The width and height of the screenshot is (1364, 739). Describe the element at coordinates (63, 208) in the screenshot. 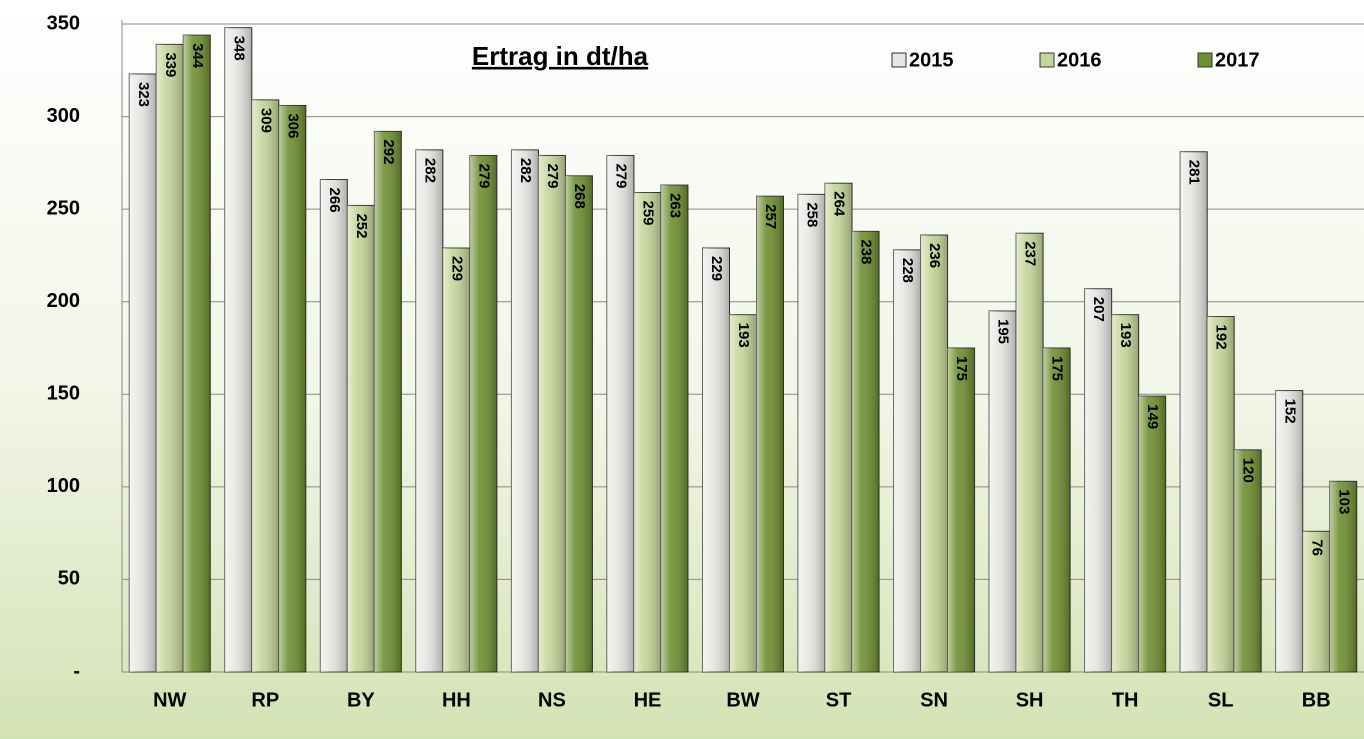

I see `y-tick-label: 250` at that location.